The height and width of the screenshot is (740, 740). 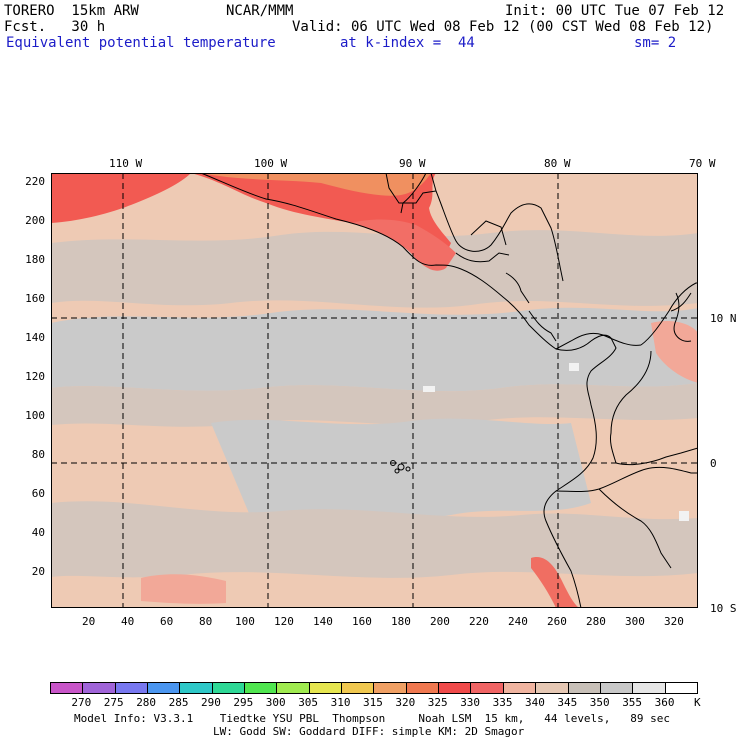 What do you see at coordinates (674, 621) in the screenshot?
I see `x-tick-label: 320` at bounding box center [674, 621].